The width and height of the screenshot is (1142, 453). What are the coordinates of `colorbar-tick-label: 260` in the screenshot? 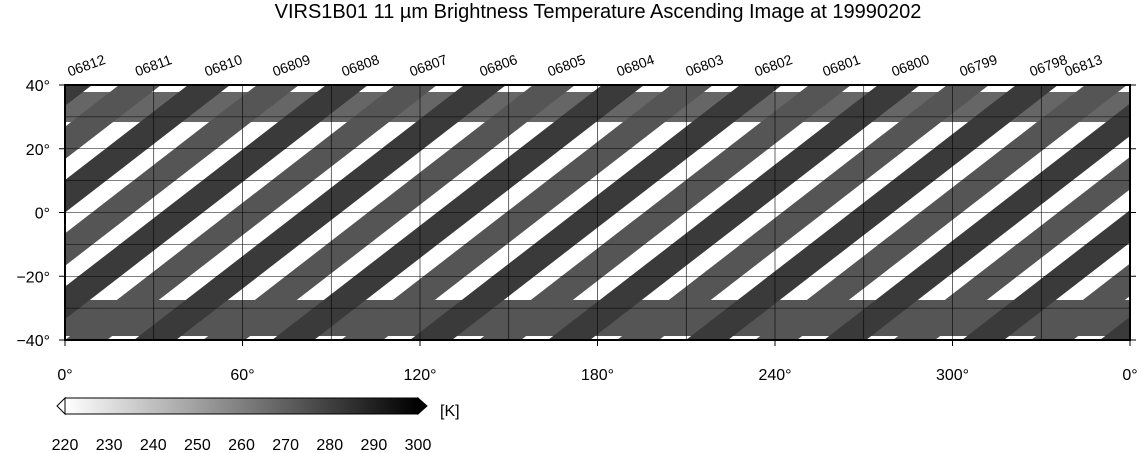 It's located at (241, 445).